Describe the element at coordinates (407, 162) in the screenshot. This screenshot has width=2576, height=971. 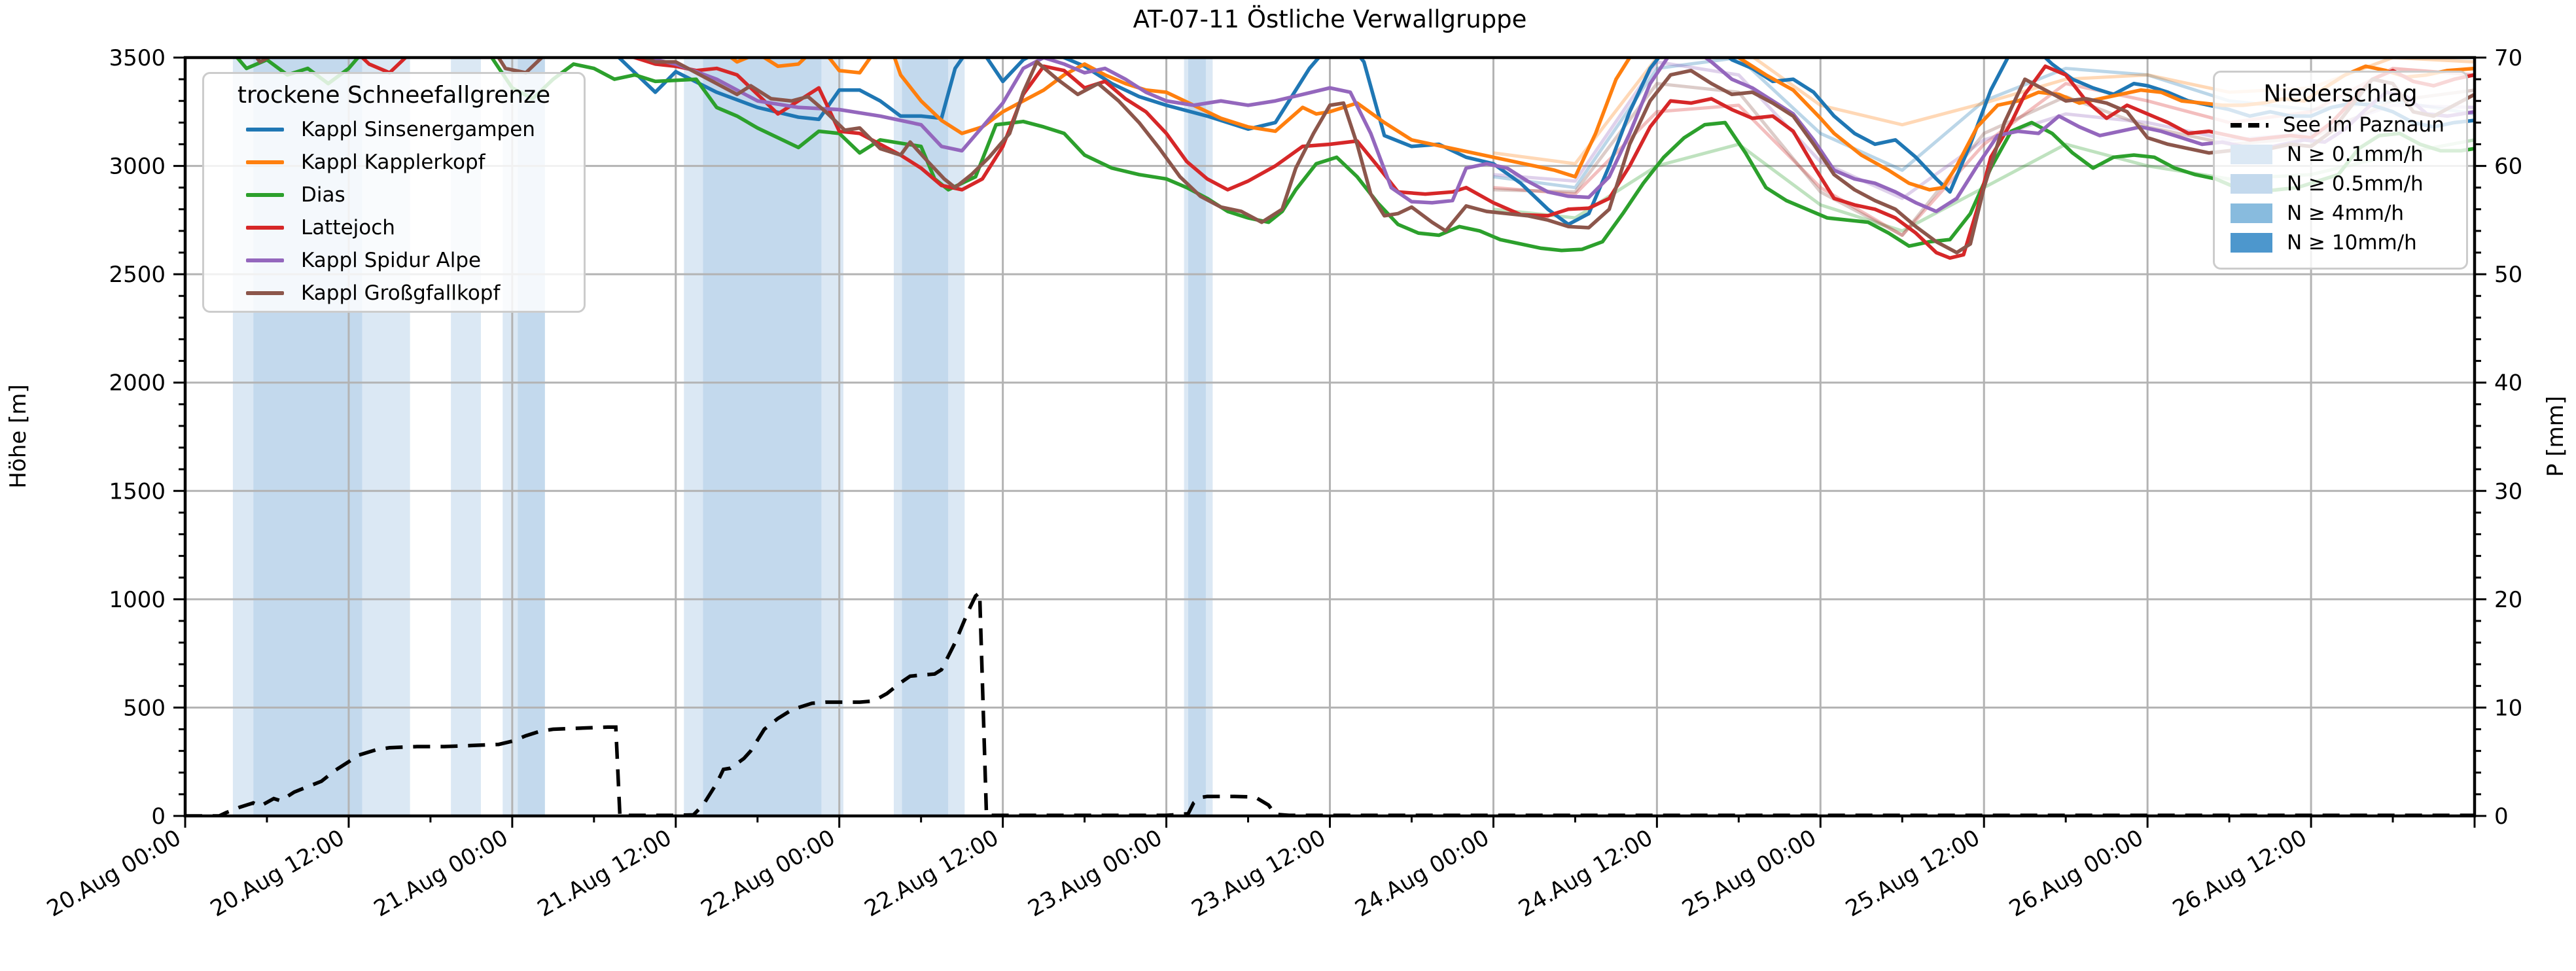
I see `legend-item-kappl-kapplerkopf: Kappl Kapplerkopf` at that location.